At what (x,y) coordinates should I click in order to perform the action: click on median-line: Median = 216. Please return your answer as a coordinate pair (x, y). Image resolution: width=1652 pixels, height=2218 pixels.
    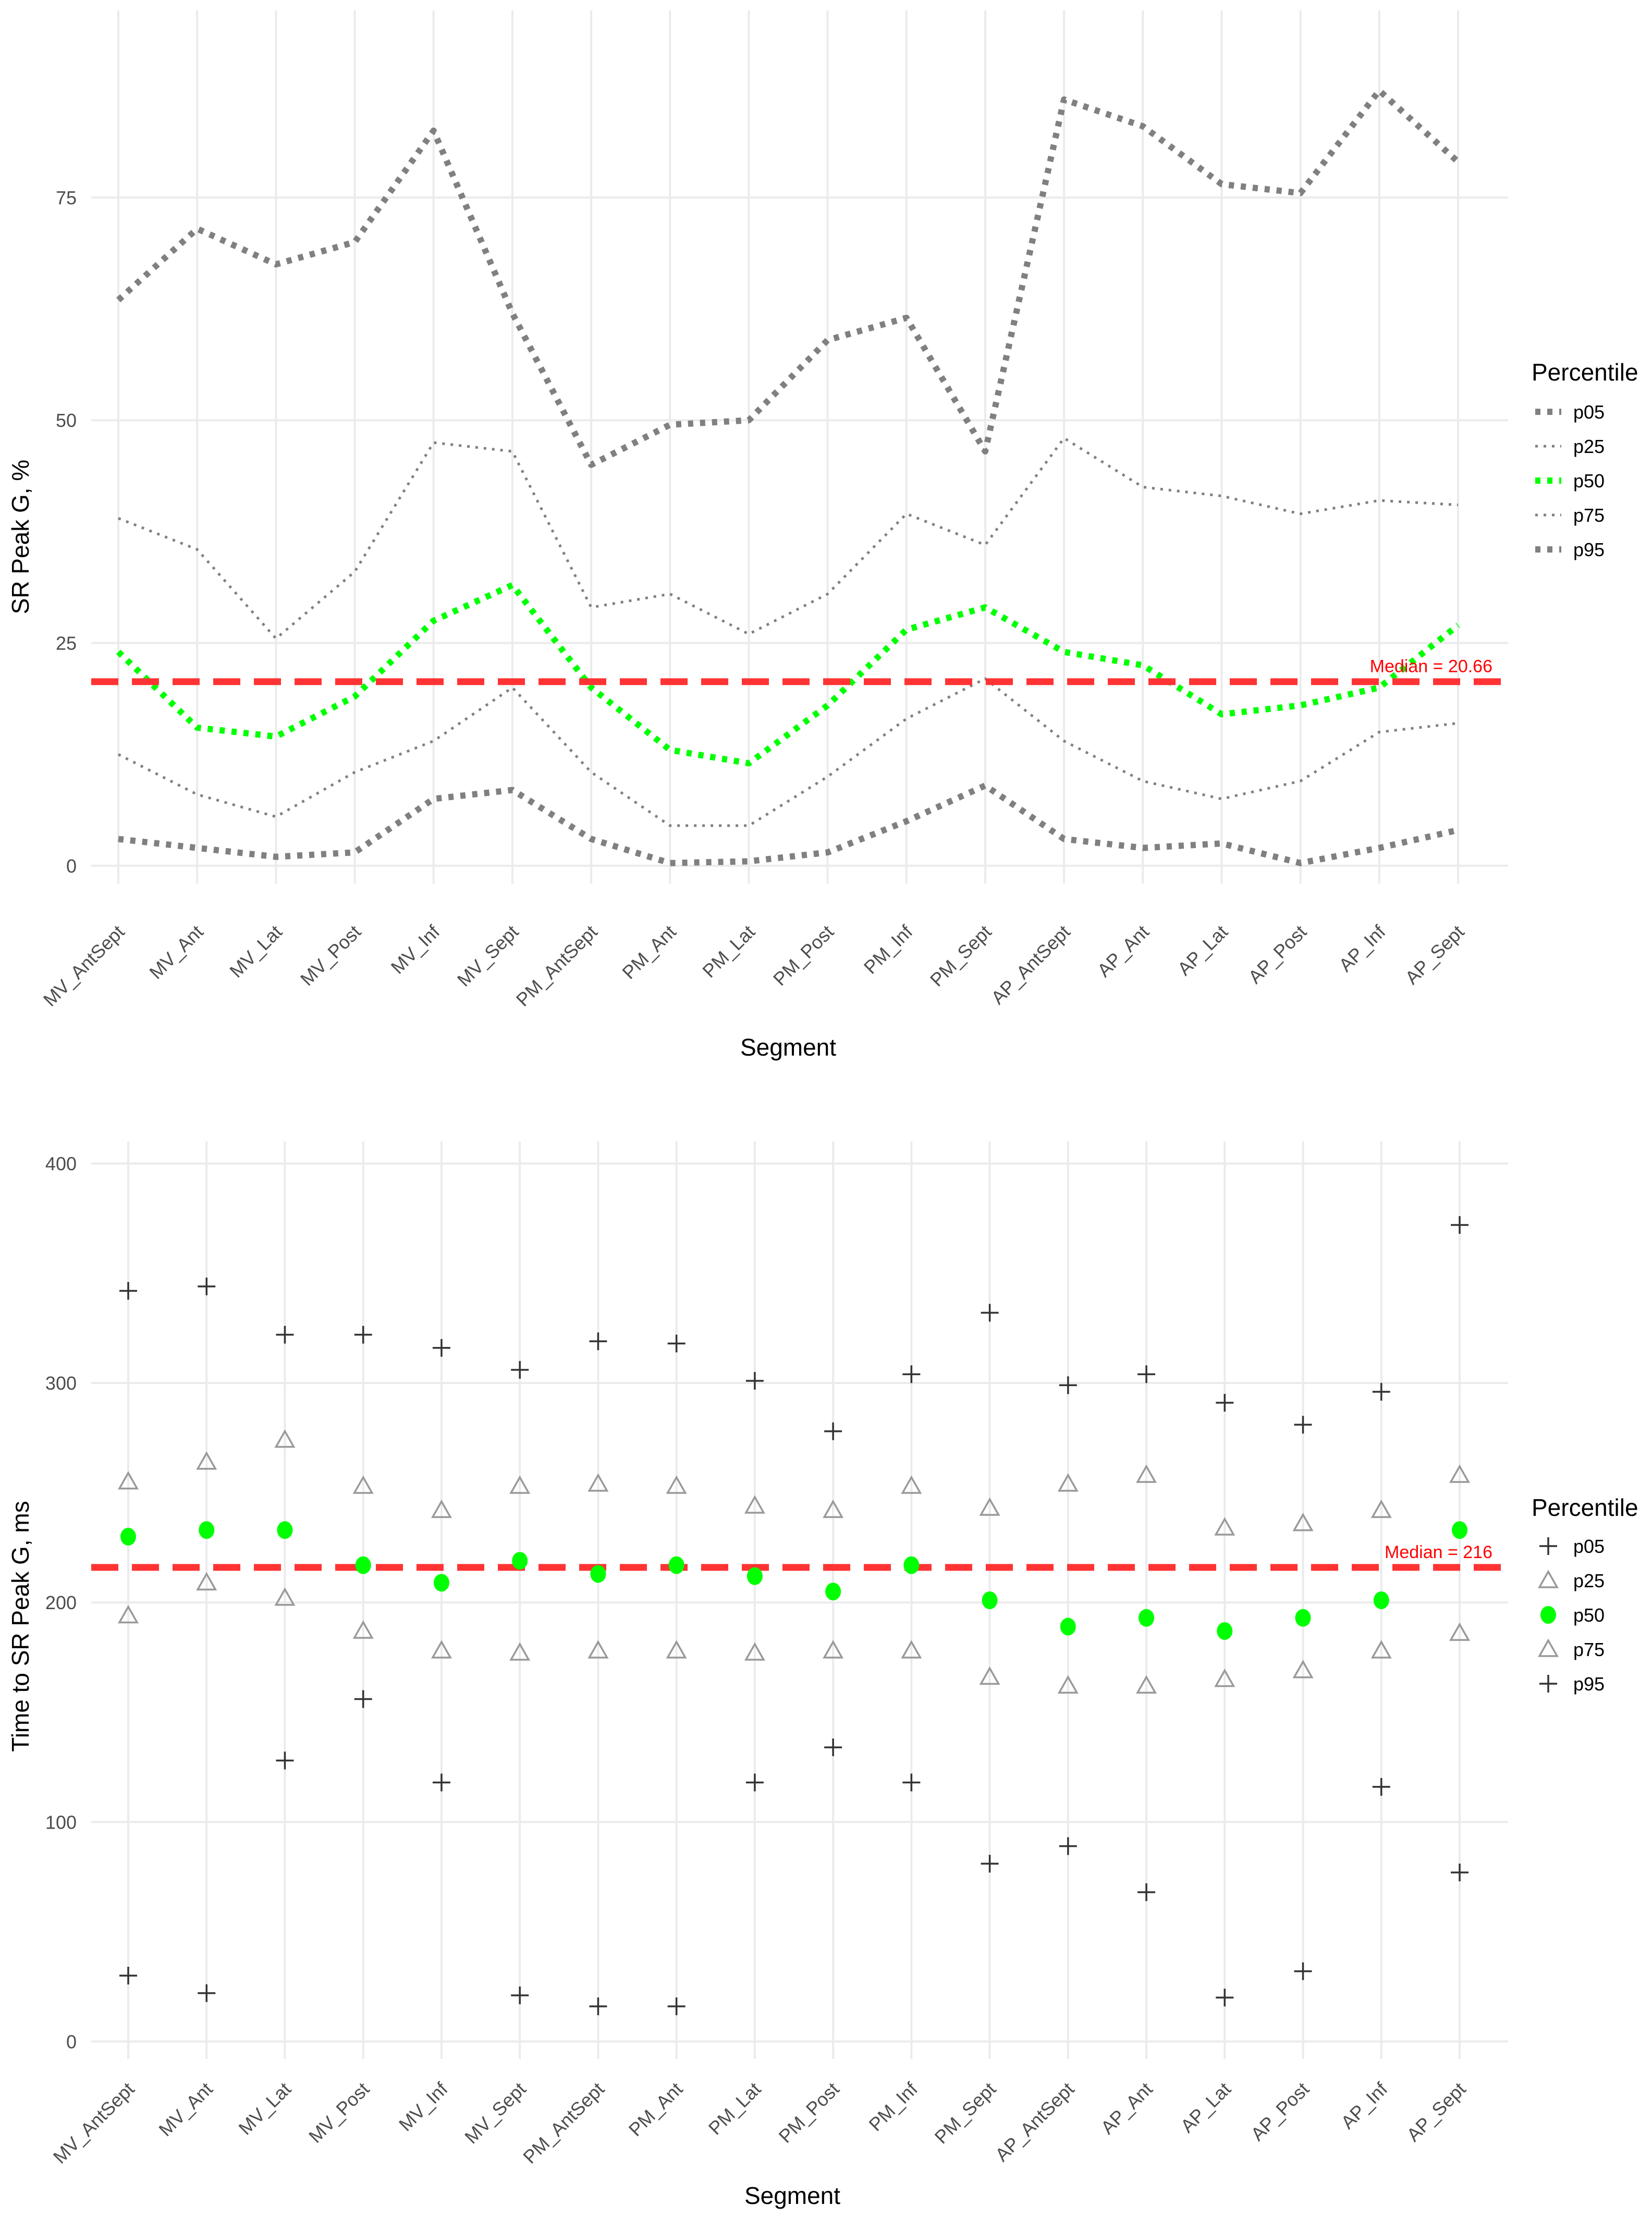
    Looking at the image, I should click on (799, 1556).